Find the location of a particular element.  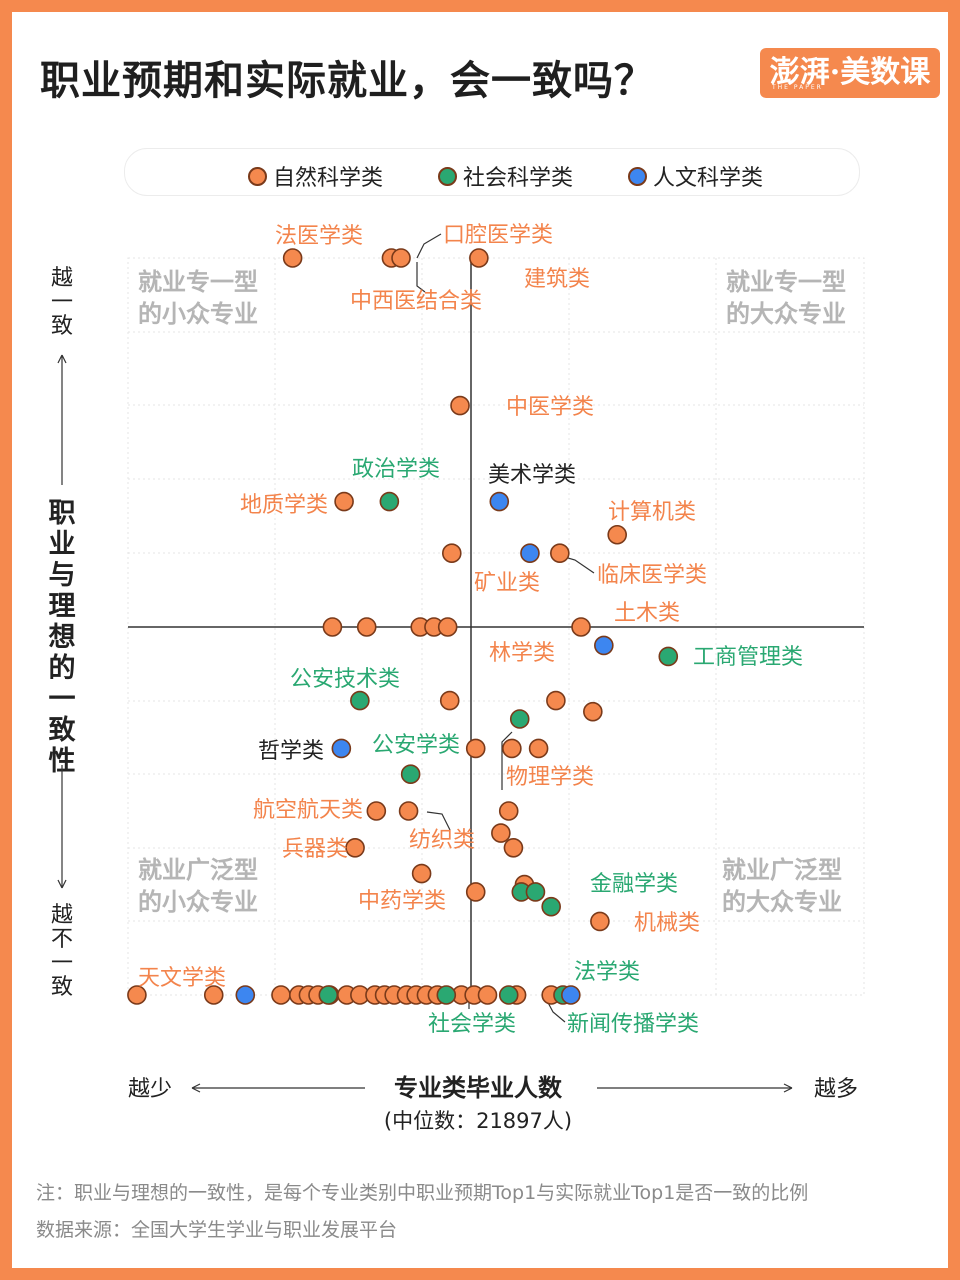

y-axis-char: 的 is located at coordinates (62, 668).